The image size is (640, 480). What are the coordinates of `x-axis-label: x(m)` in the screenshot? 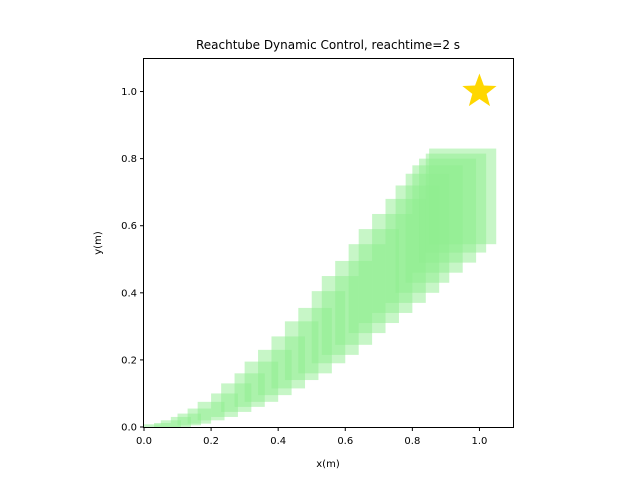 It's located at (328, 464).